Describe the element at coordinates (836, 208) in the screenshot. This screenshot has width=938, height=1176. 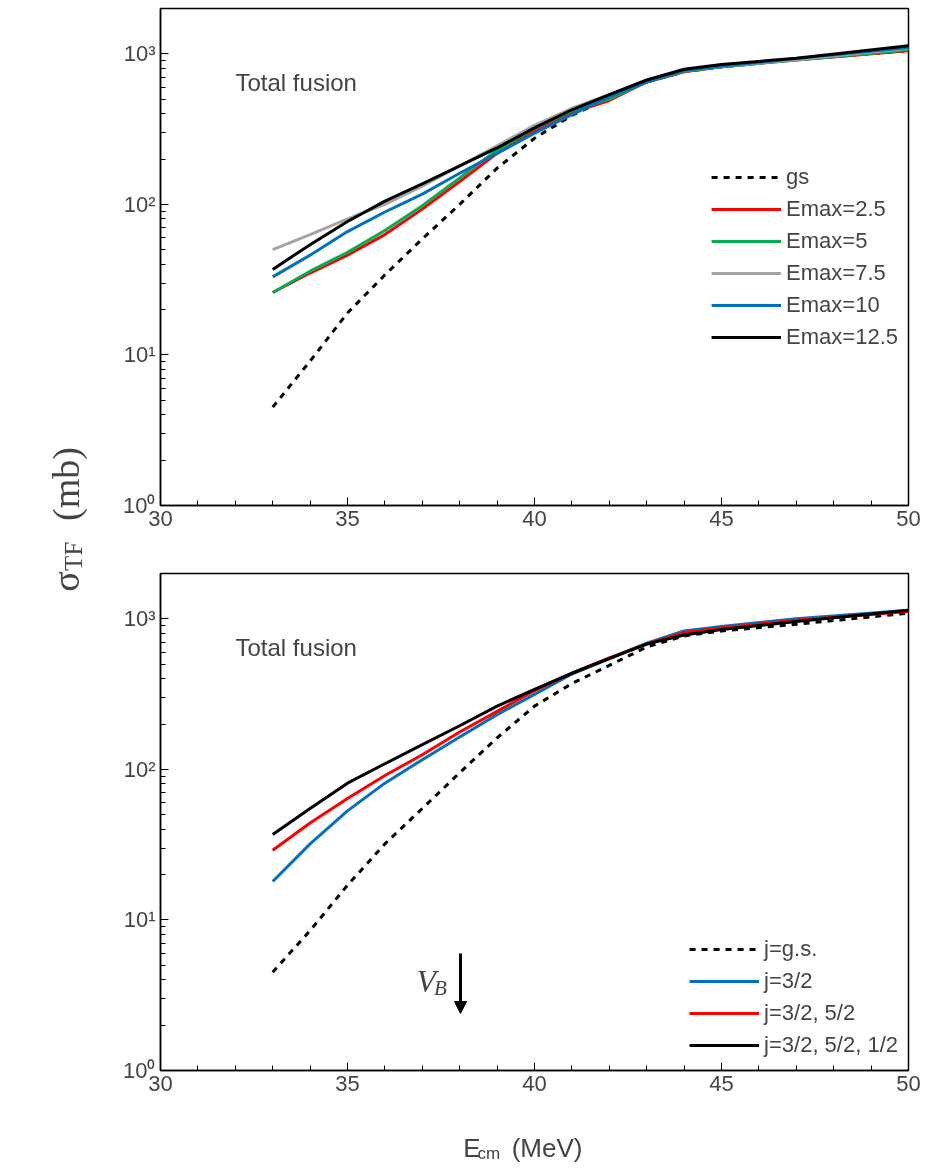
I see `legend-label: Emax=2.5` at that location.